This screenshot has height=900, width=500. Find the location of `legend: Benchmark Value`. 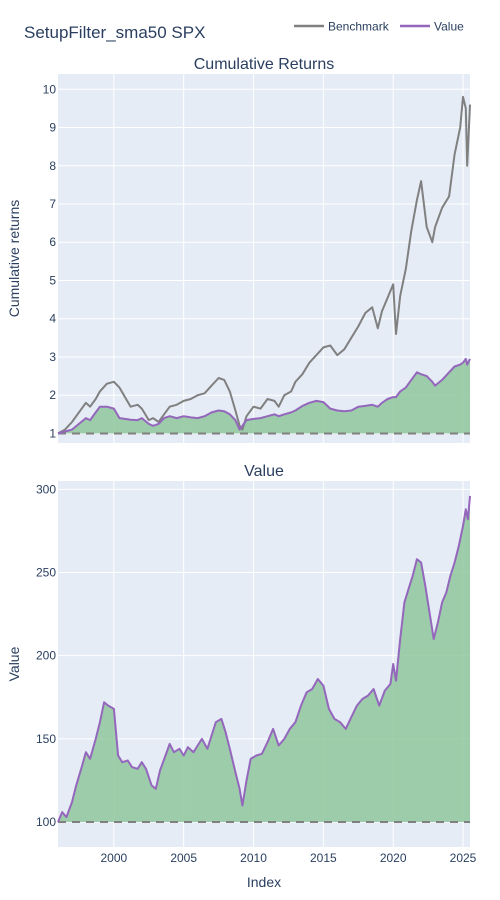

legend: Benchmark Value is located at coordinates (379, 27).